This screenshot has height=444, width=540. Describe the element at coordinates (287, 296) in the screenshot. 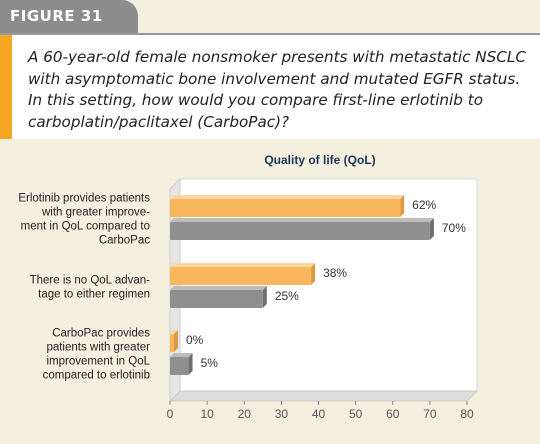

I see `bar-value-label: 25%` at that location.